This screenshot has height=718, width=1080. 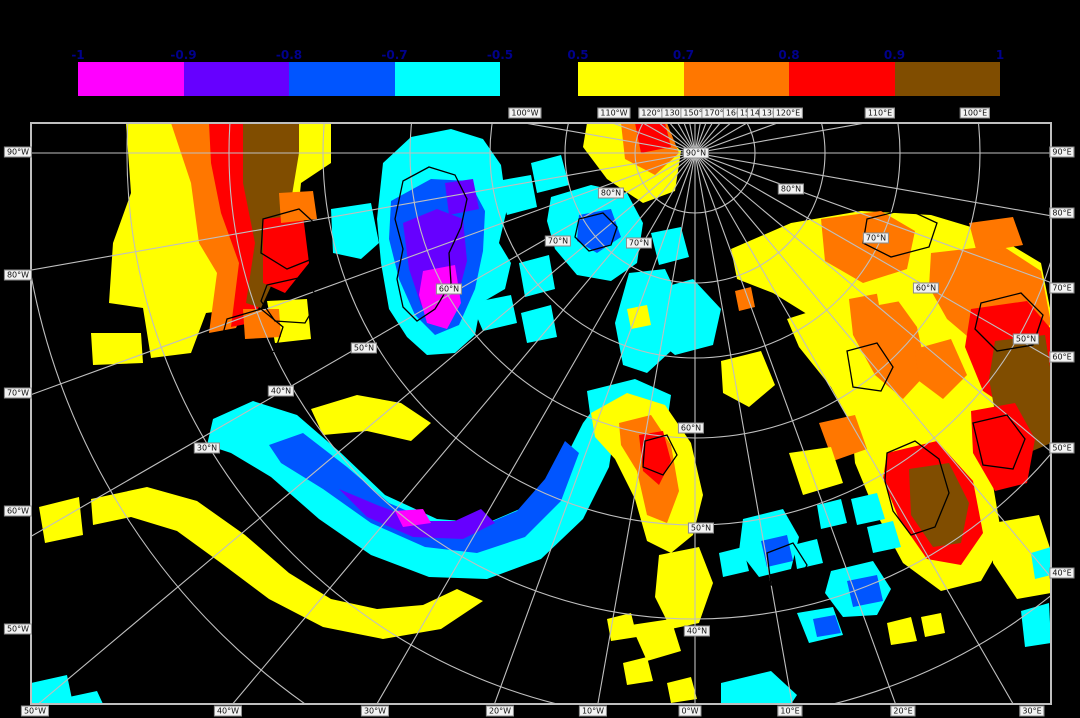 What do you see at coordinates (78, 55) in the screenshot?
I see `cb-neg-tick-0: -1` at bounding box center [78, 55].